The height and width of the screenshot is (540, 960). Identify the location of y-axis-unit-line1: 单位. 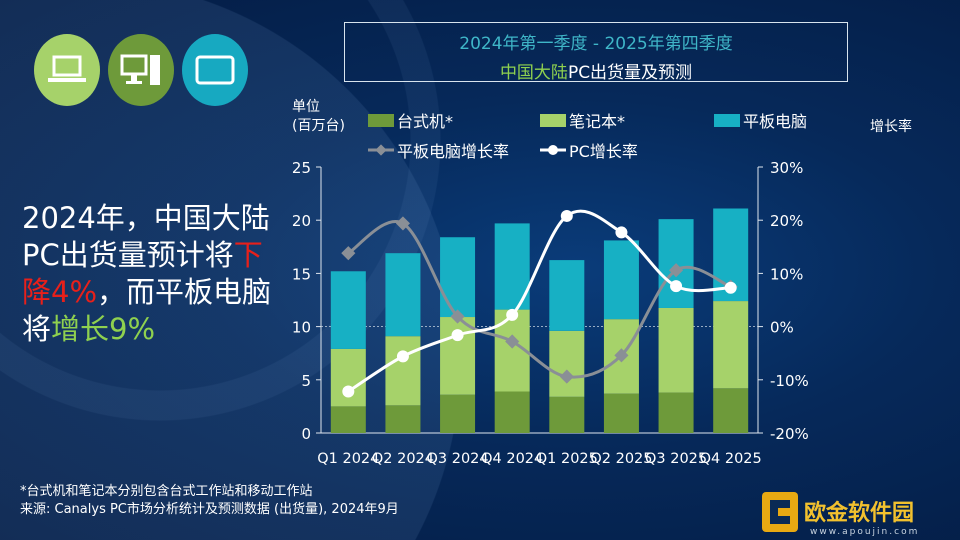
(306, 107).